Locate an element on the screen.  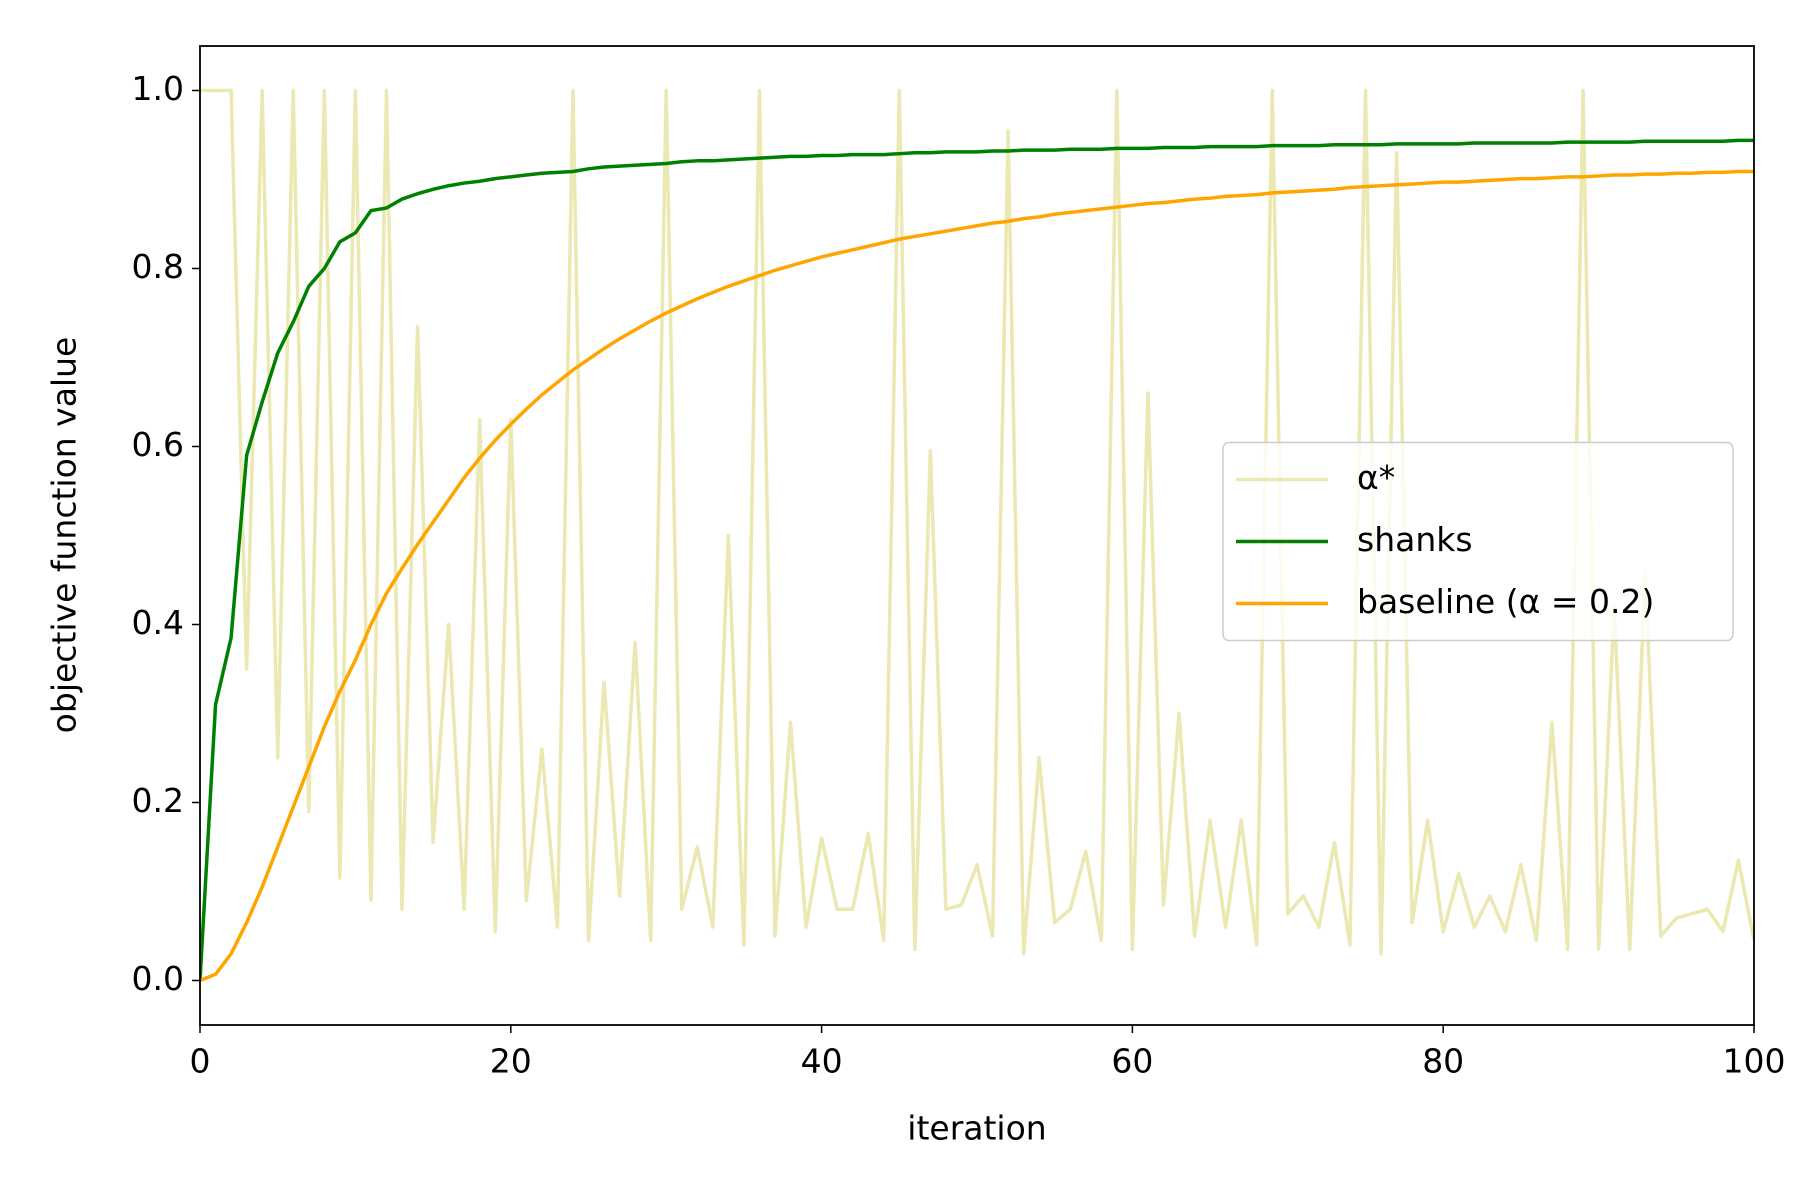
legend-label: baseline (α = 0.2) is located at coordinates (1505, 601).